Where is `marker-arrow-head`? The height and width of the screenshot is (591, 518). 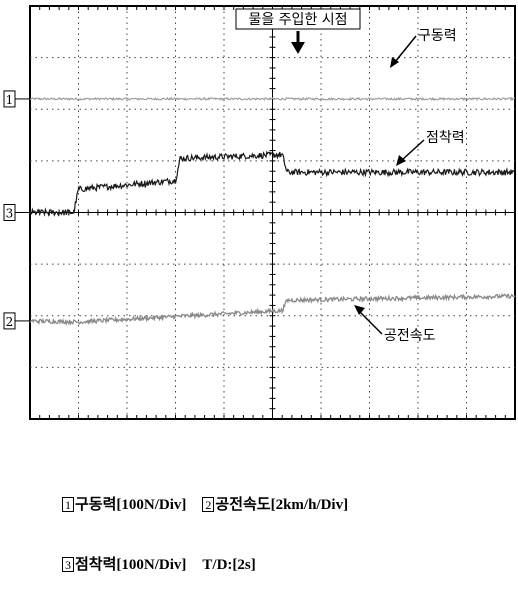 marker-arrow-head is located at coordinates (298, 48).